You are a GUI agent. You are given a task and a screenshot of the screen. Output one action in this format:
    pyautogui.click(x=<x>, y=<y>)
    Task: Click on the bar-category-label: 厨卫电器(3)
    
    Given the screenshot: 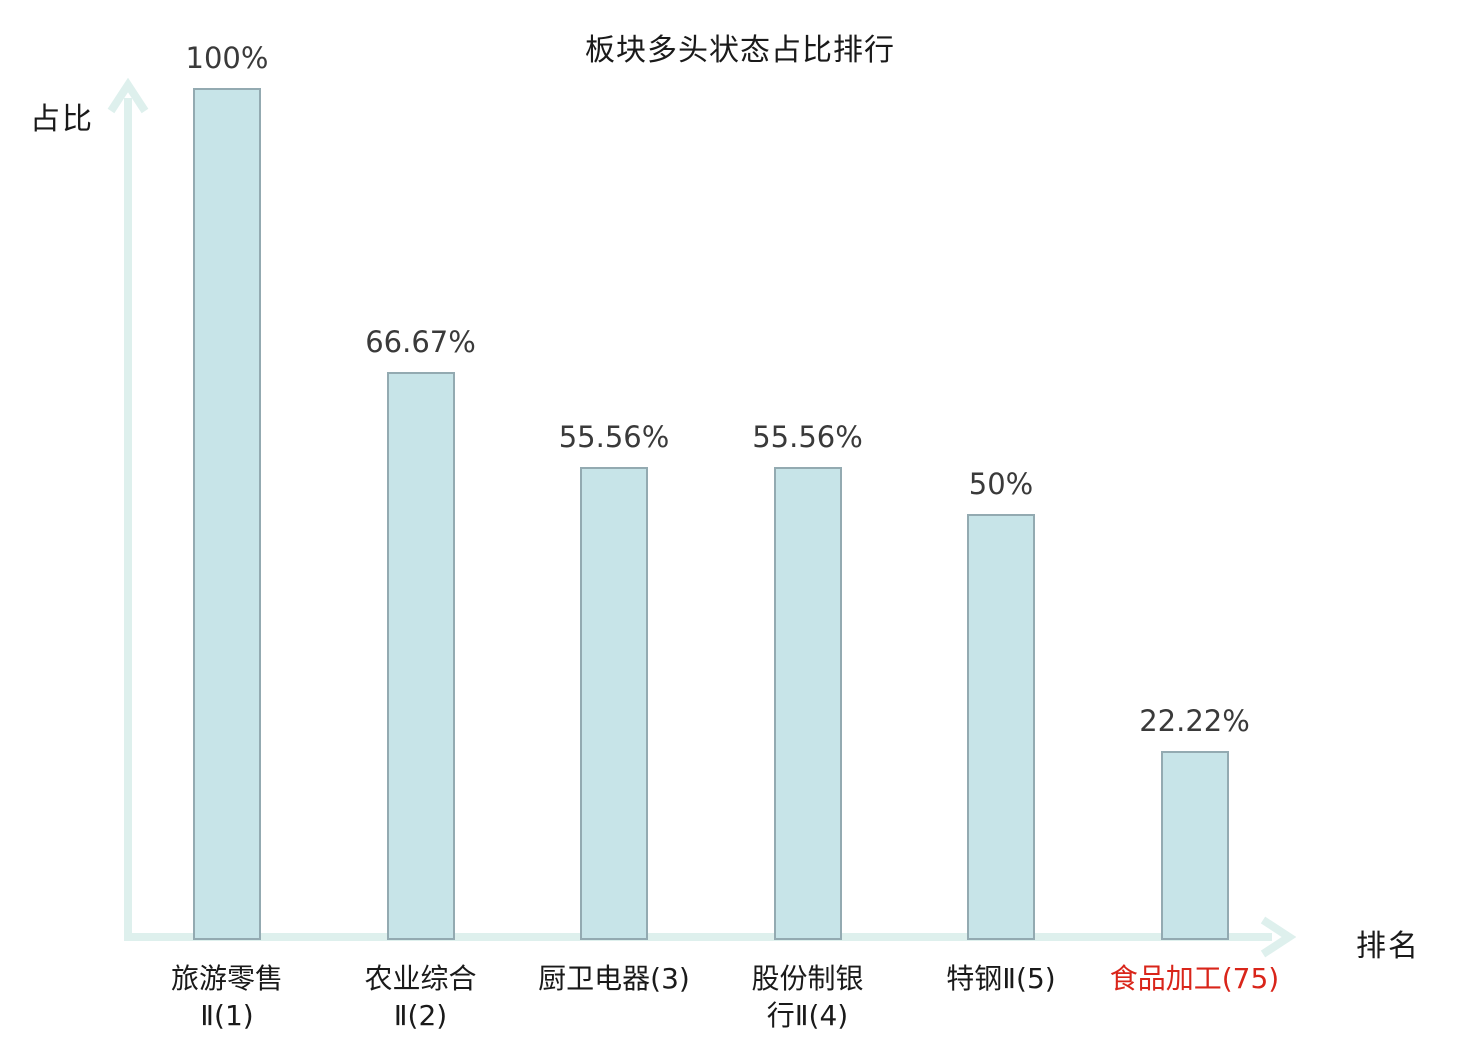 What is the action you would take?
    pyautogui.click(x=614, y=978)
    